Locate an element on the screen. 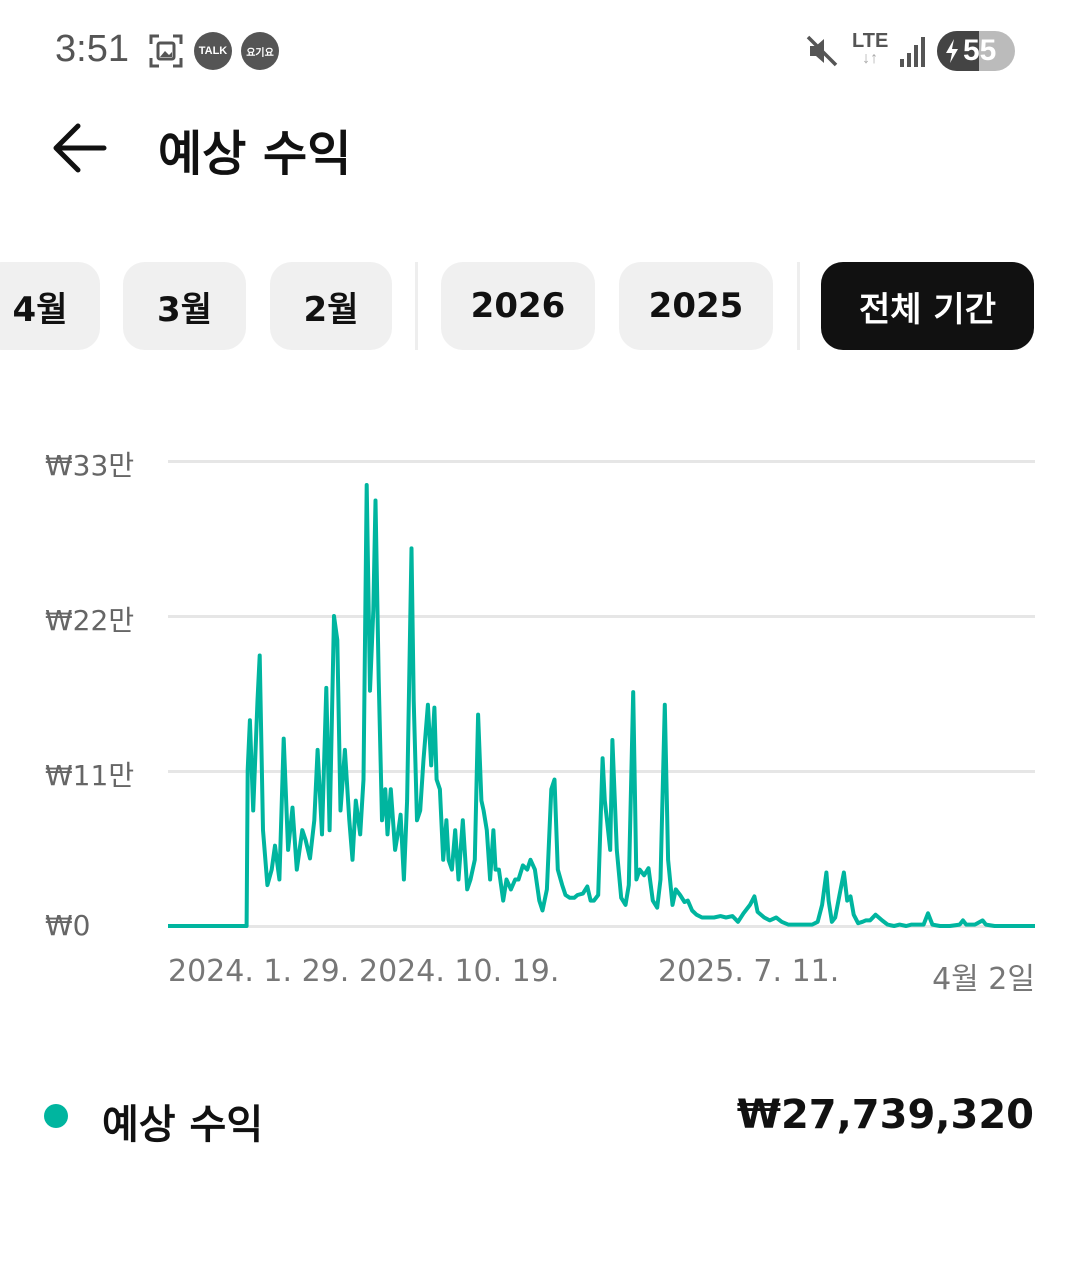 The height and width of the screenshot is (1261, 1080). x-tick-label: 2025. 7. 11. is located at coordinates (749, 971).